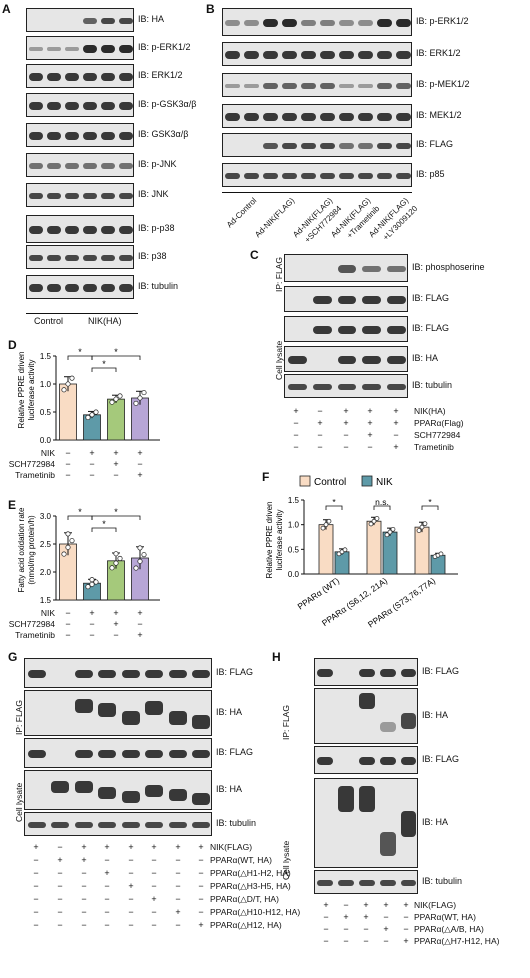 Image resolution: width=530 pixels, height=978 pixels. I want to click on panel-h-blot-label-1: IB: FLAG, so click(441, 671).